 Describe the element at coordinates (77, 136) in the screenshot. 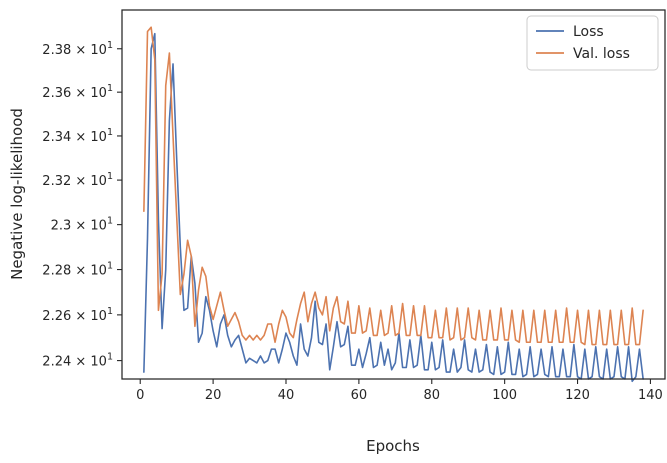

I see `y-tick-label: 2.34 × 10¹` at that location.